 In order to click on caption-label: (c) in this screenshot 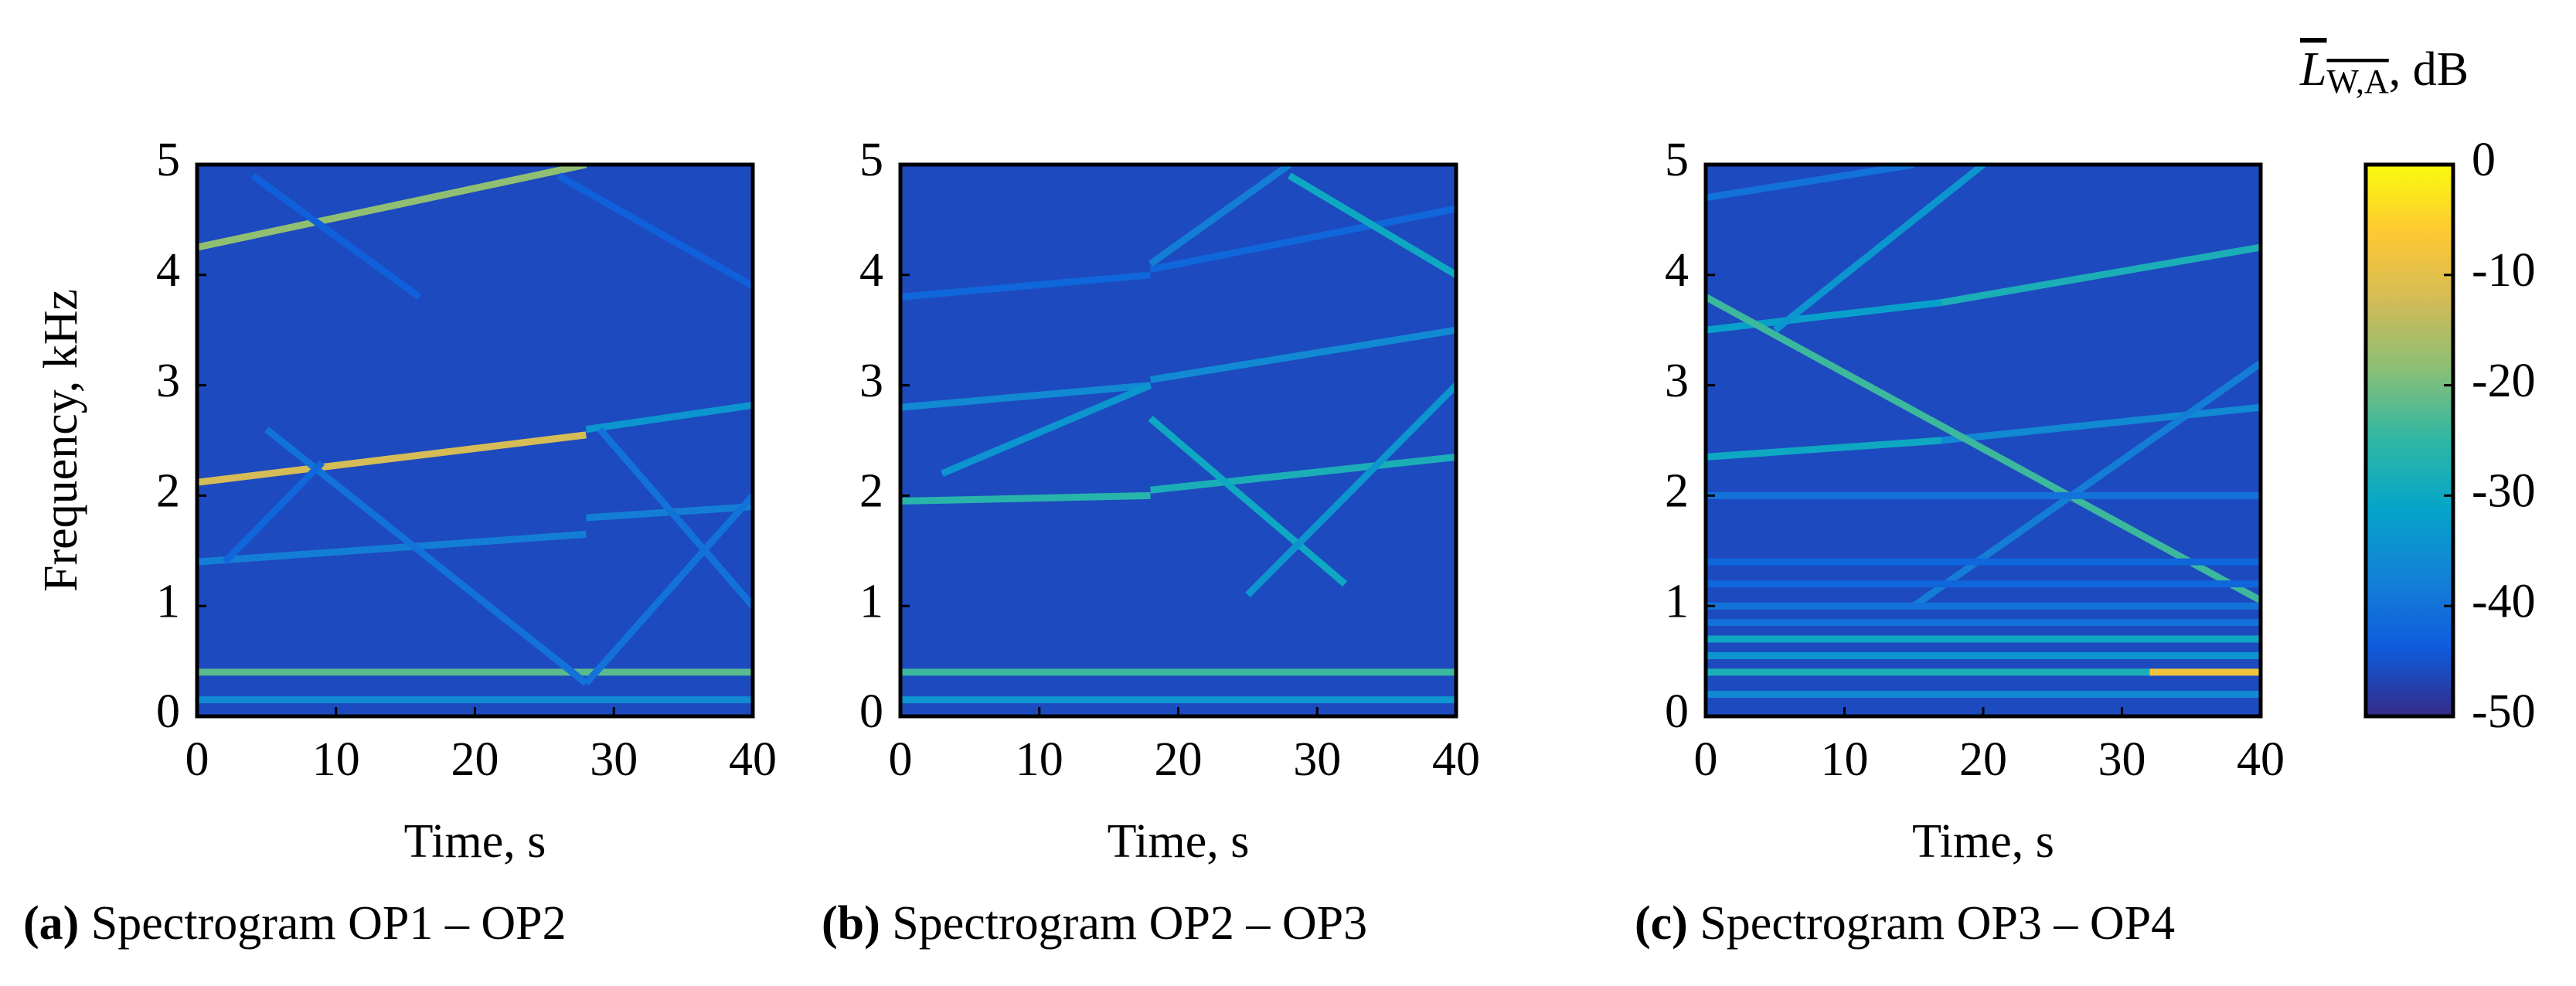, I will do `click(1662, 924)`.